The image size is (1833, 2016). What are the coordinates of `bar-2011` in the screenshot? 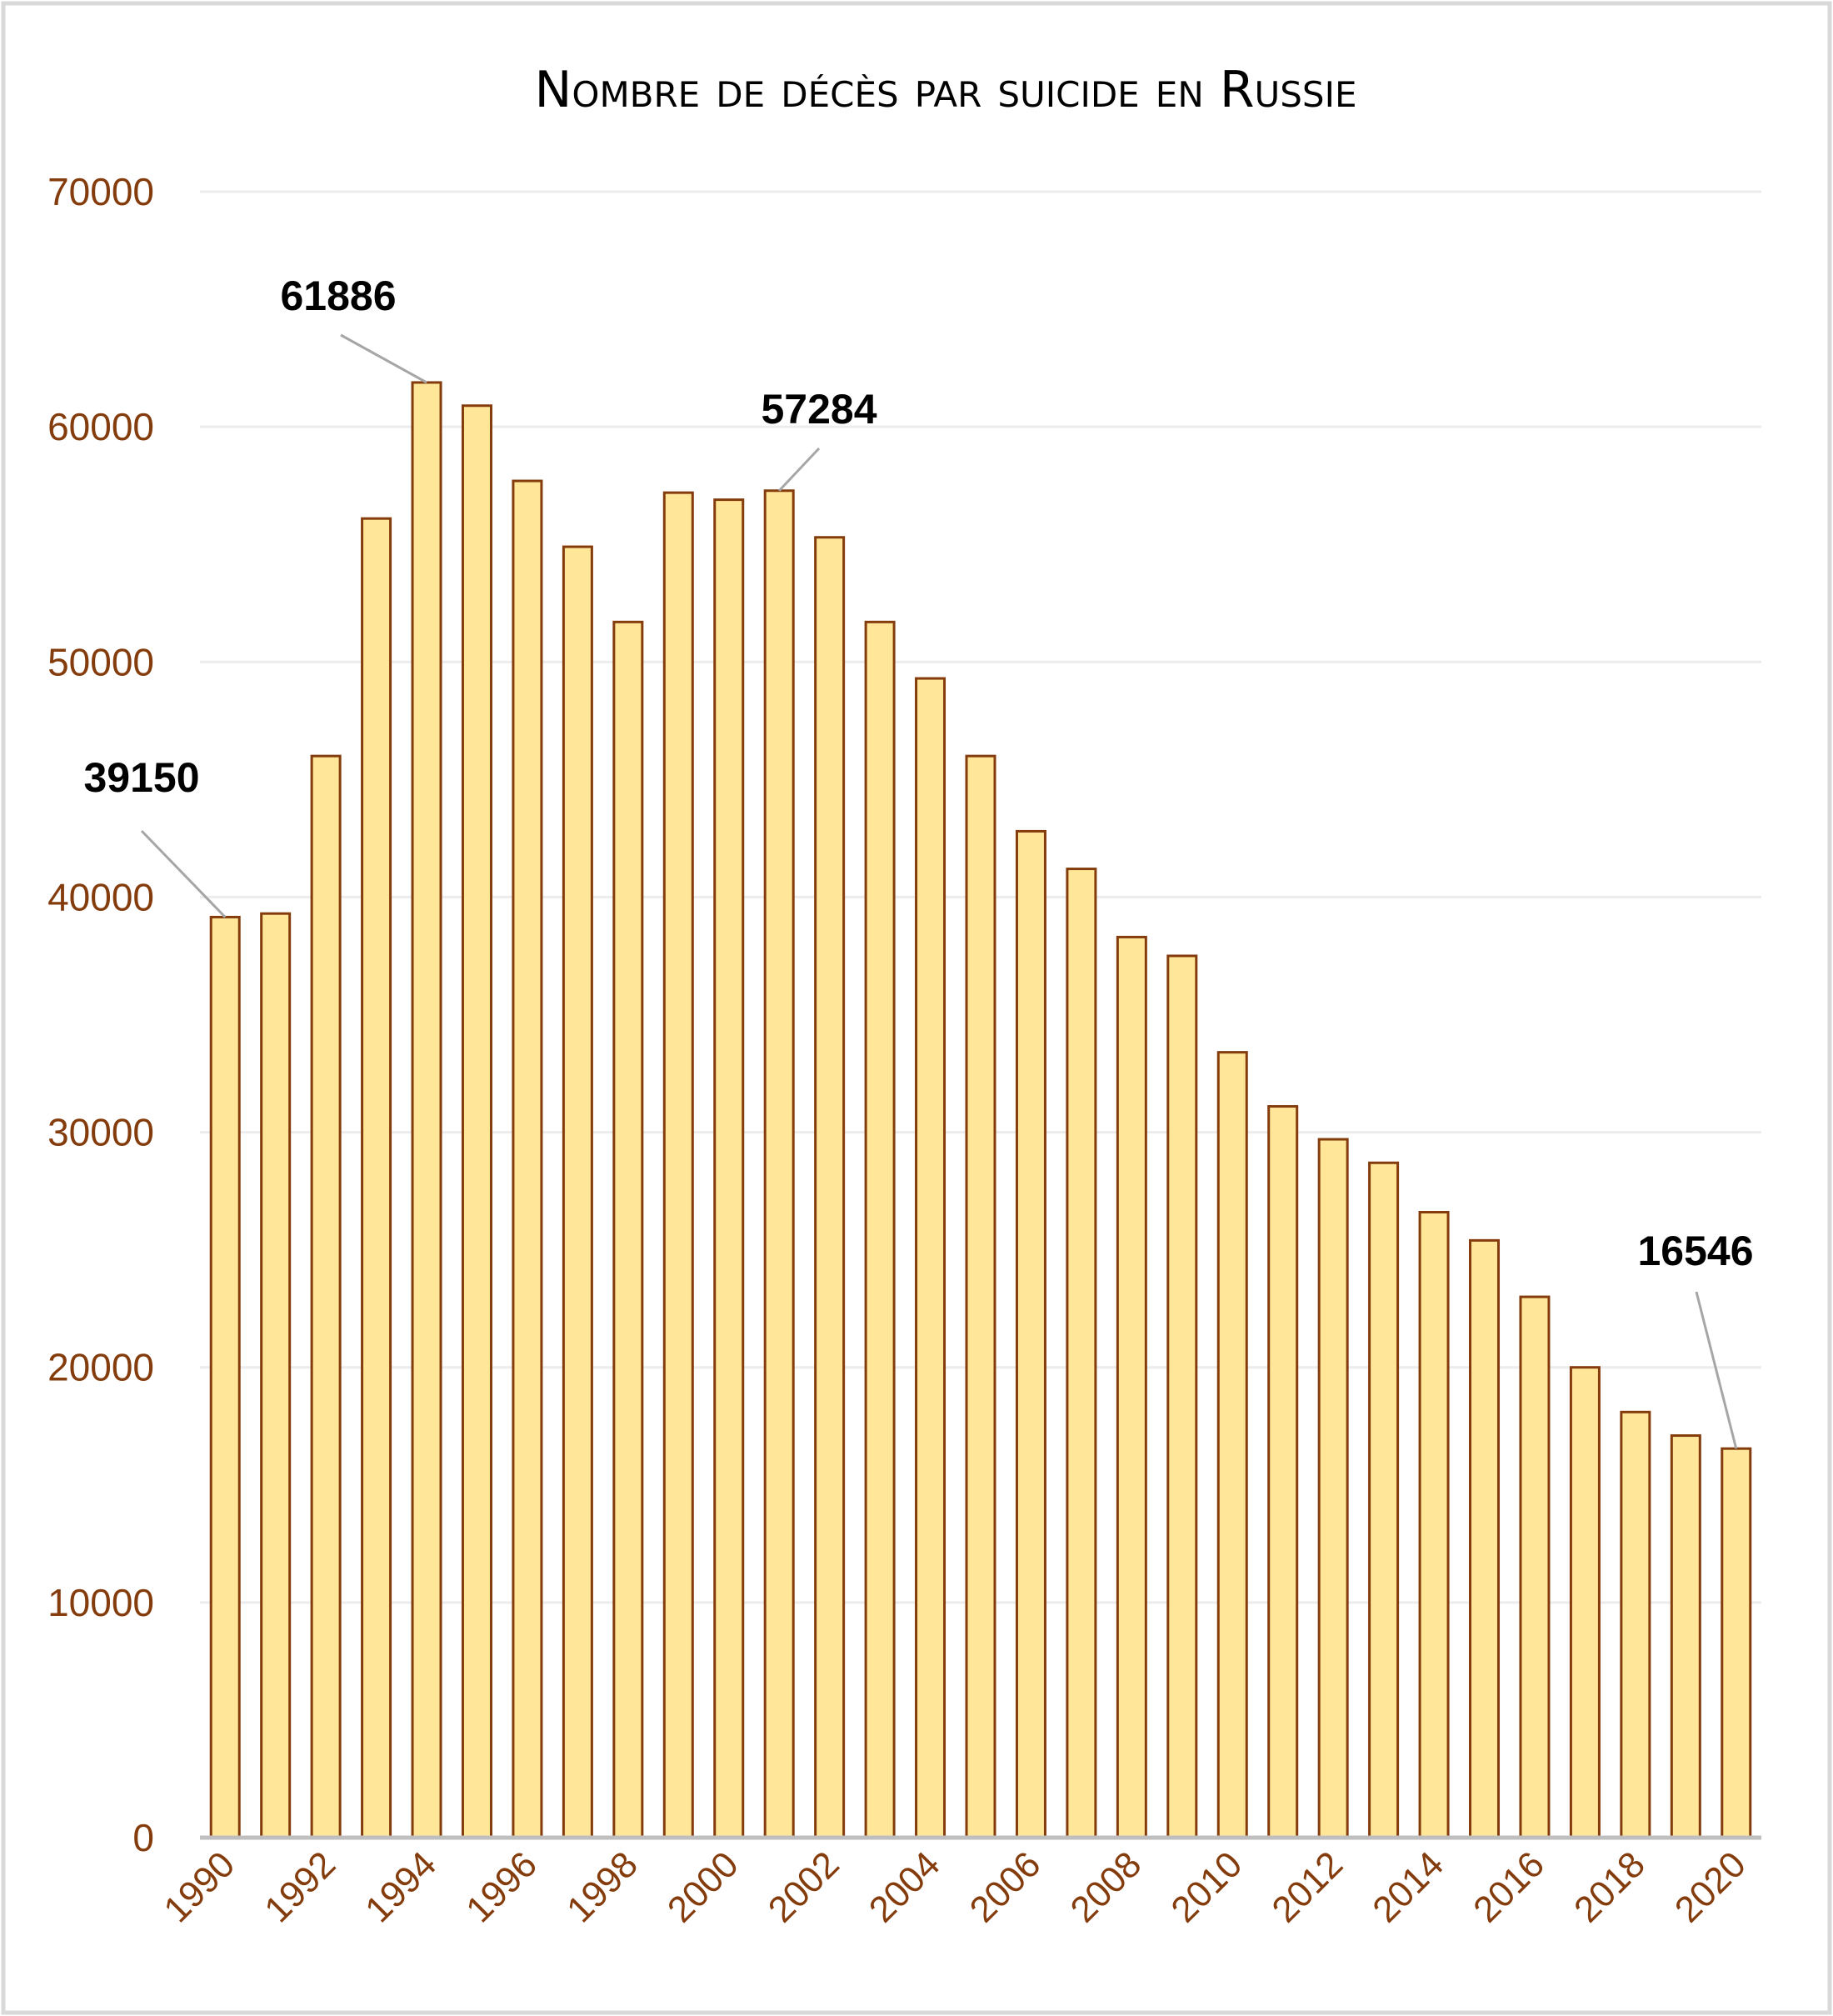 It's located at (1283, 1472).